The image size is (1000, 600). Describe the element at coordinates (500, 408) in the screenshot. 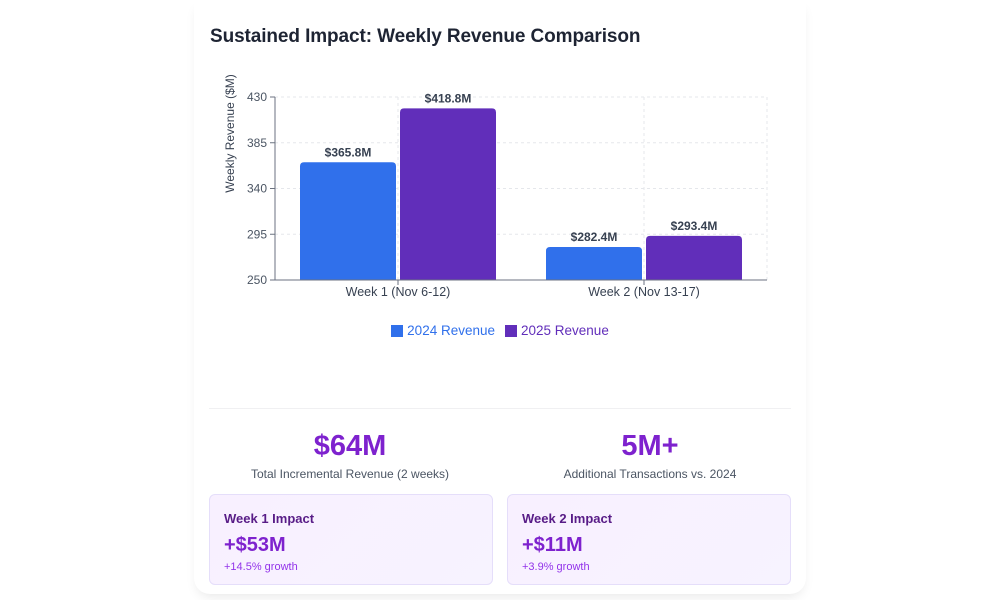

I see `section-divider` at that location.